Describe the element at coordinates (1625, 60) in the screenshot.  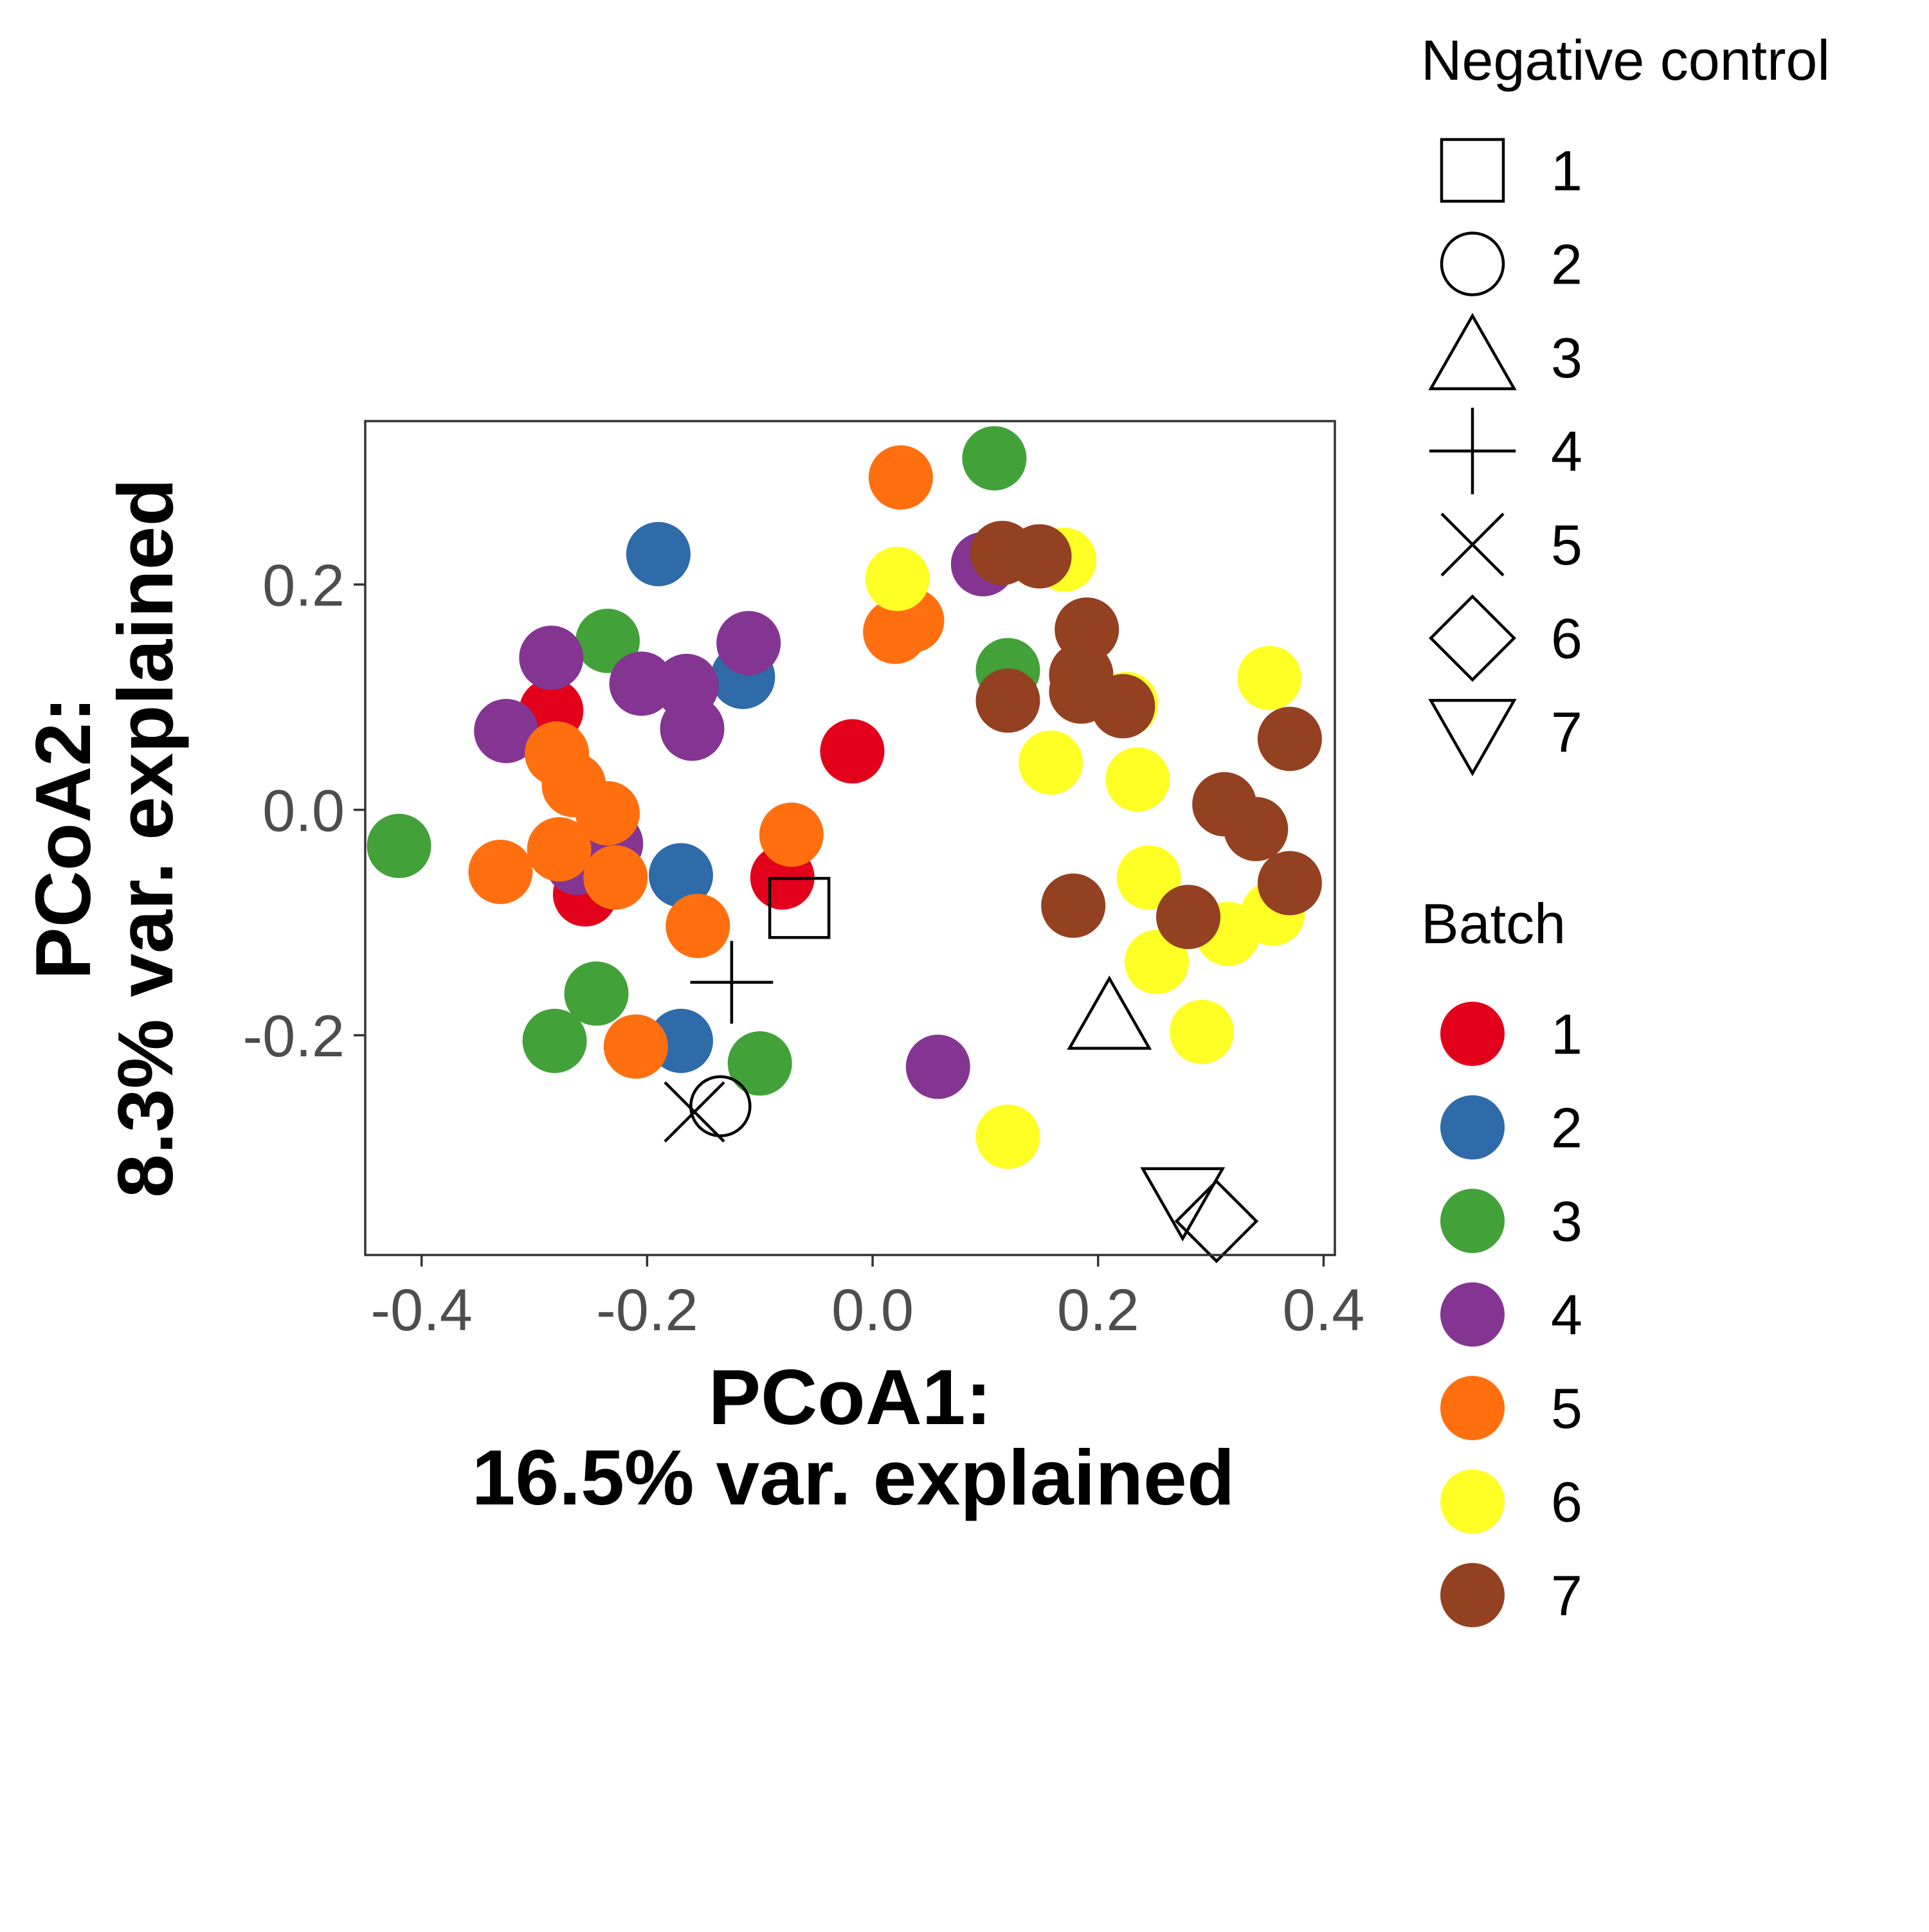
I see `negative-control-legend-title: Negative control` at that location.